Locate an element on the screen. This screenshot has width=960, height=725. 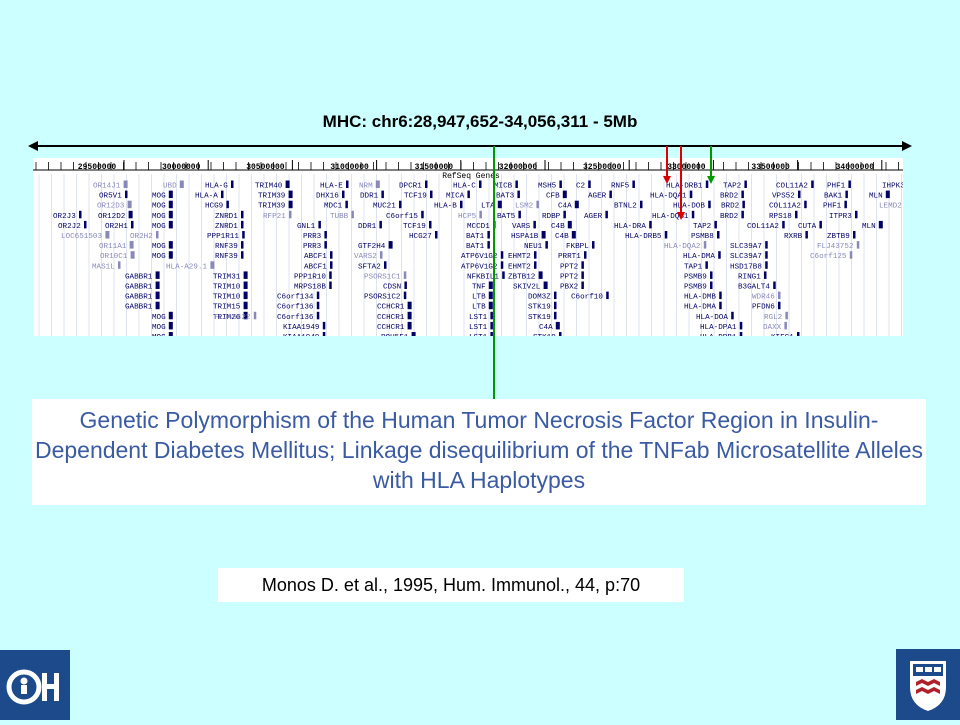
gene-label: PSORS1C2 is located at coordinates (382, 298).